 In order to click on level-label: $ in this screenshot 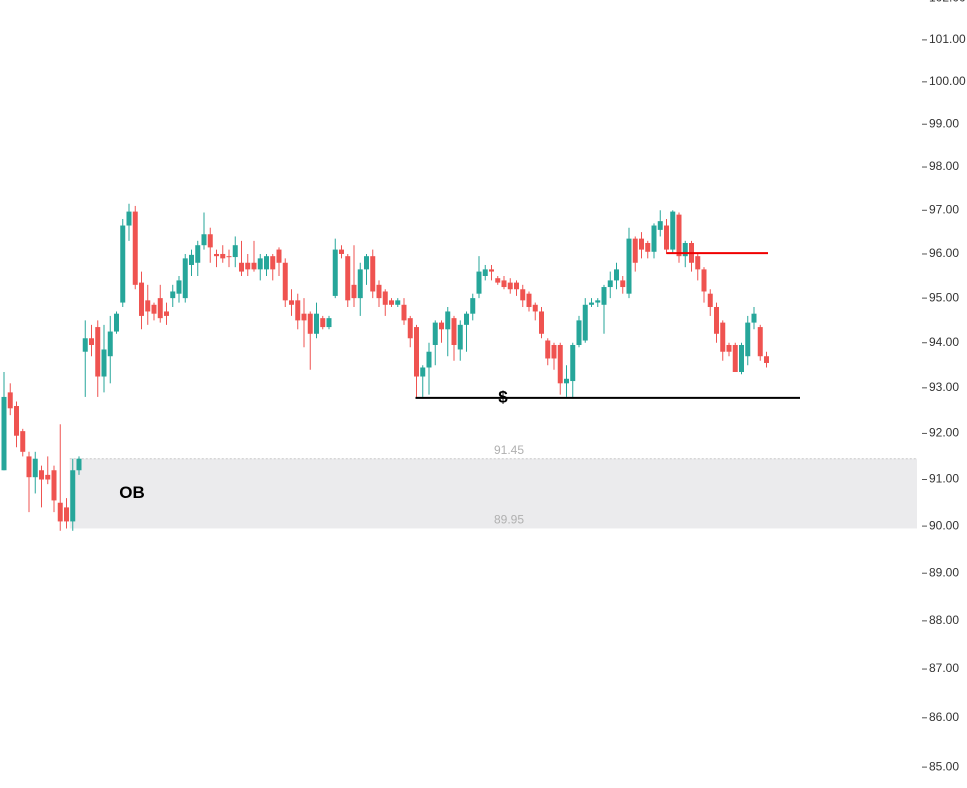, I will do `click(503, 396)`.